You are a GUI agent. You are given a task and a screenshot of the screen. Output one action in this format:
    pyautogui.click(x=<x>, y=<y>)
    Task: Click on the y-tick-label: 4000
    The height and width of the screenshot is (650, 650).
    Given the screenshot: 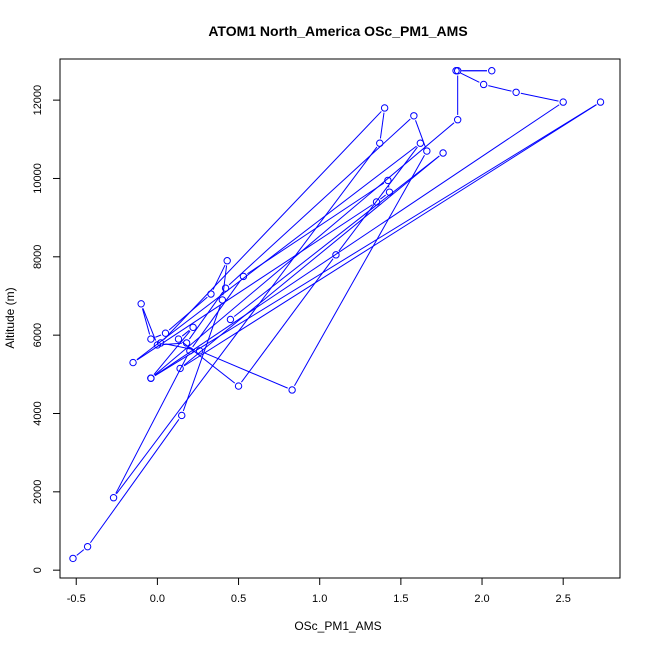 What is the action you would take?
    pyautogui.click(x=38, y=413)
    